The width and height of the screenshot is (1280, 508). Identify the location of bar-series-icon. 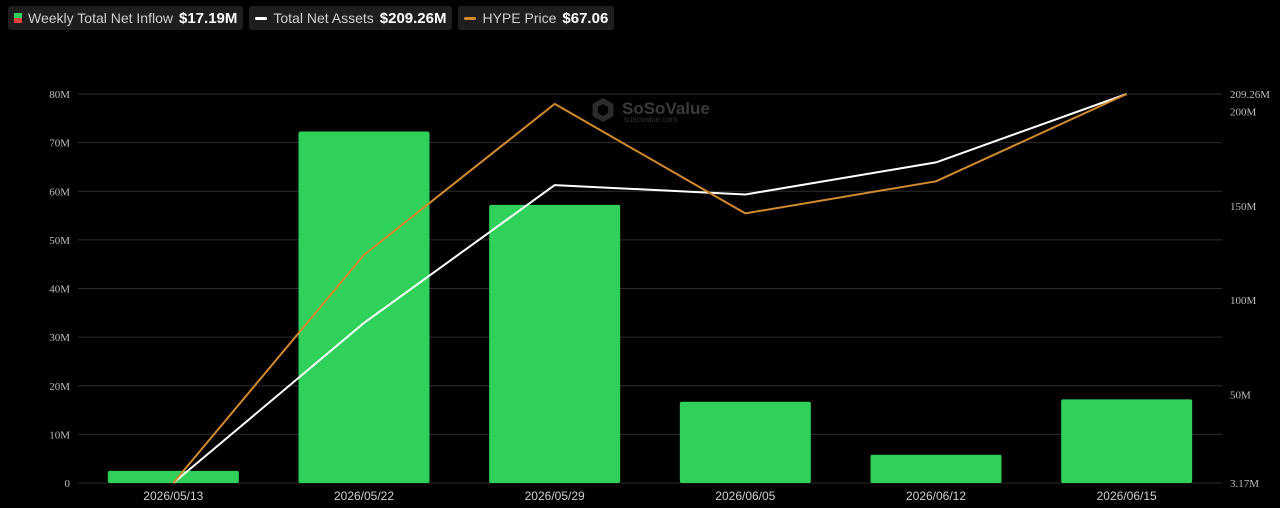
(18, 18).